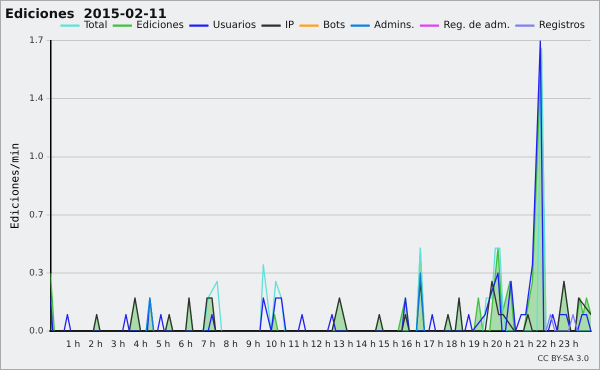 The image size is (600, 370). What do you see at coordinates (36, 331) in the screenshot?
I see `y-tick-label: 0.0` at bounding box center [36, 331].